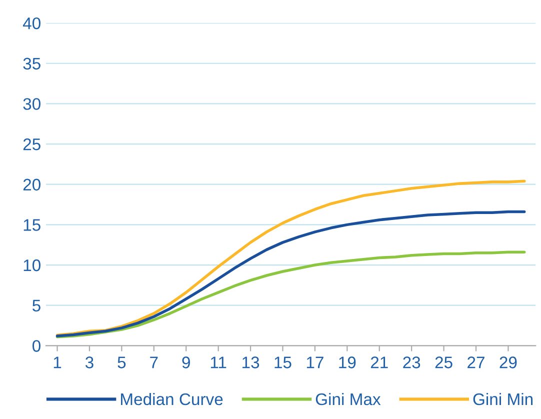  Describe the element at coordinates (347, 362) in the screenshot. I see `x-tick-label: 19` at that location.